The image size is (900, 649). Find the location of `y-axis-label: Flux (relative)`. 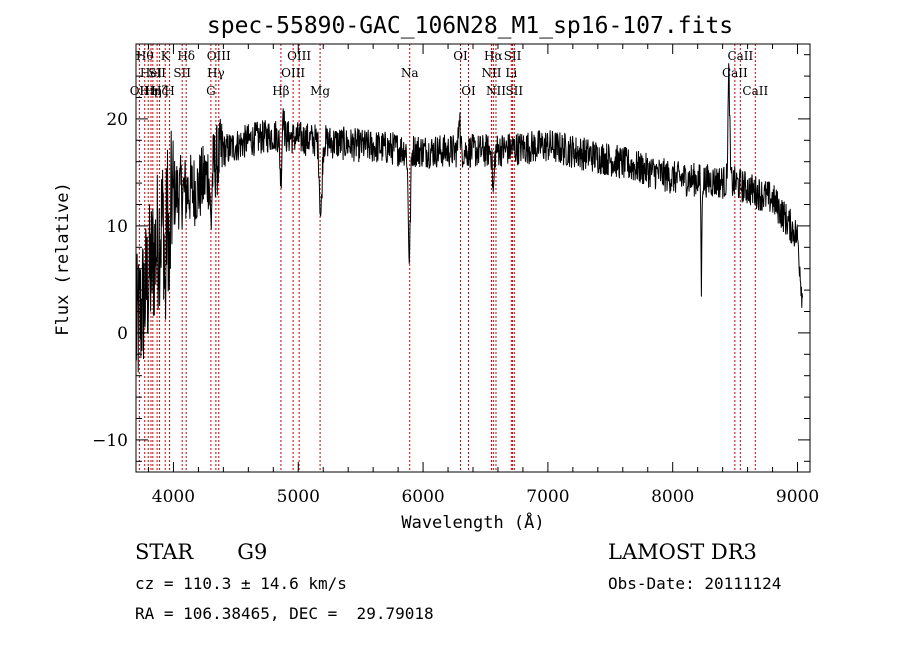

y-axis-label: Flux (relative) is located at coordinates (63, 259).